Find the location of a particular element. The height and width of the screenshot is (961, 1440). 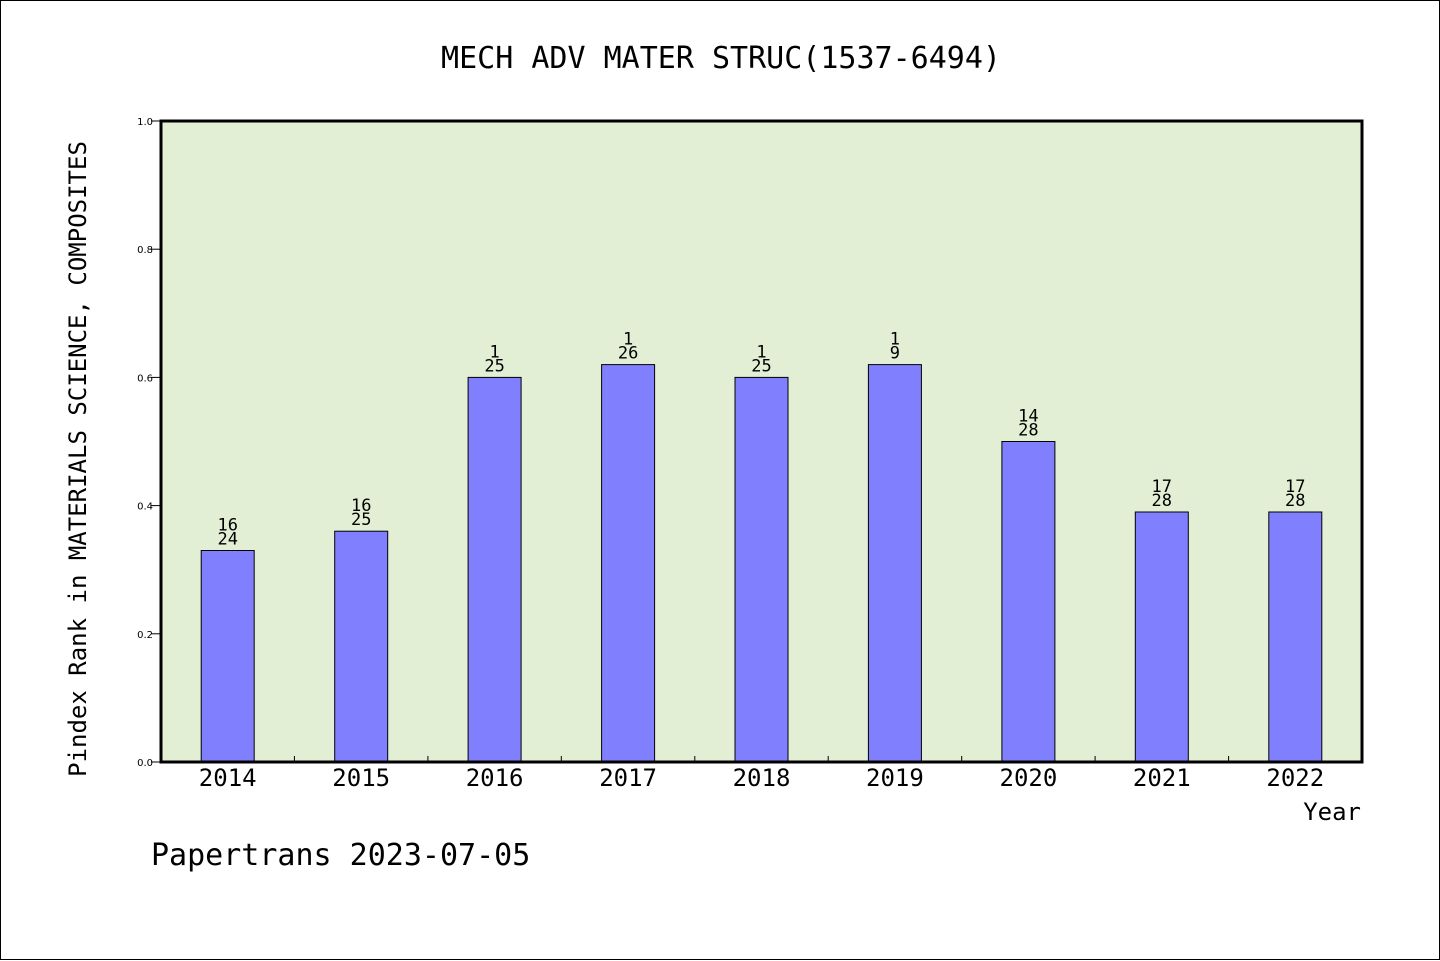

bar-label-top-2014: 16 is located at coordinates (227, 526).